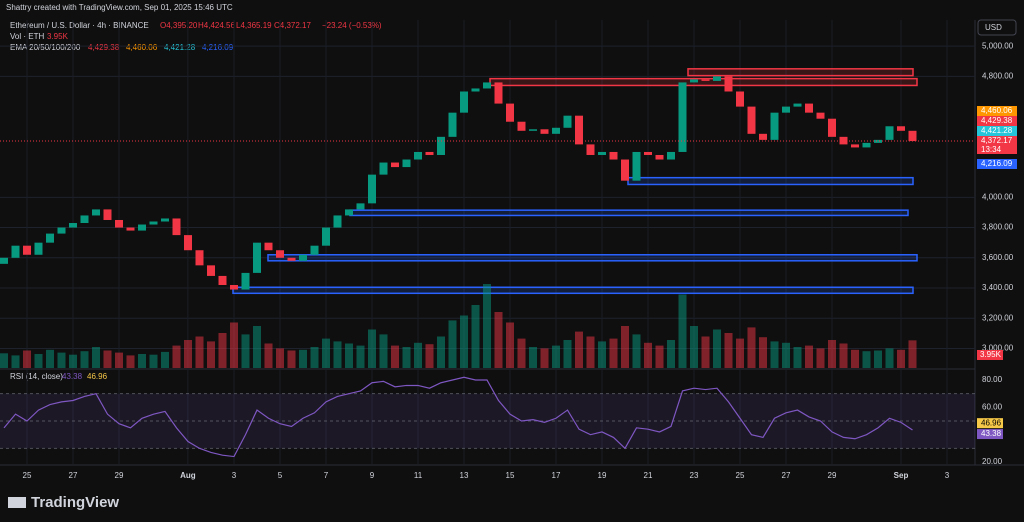 The height and width of the screenshot is (522, 1024). Describe the element at coordinates (326, 475) in the screenshot. I see `x-tick-label: 7` at that location.